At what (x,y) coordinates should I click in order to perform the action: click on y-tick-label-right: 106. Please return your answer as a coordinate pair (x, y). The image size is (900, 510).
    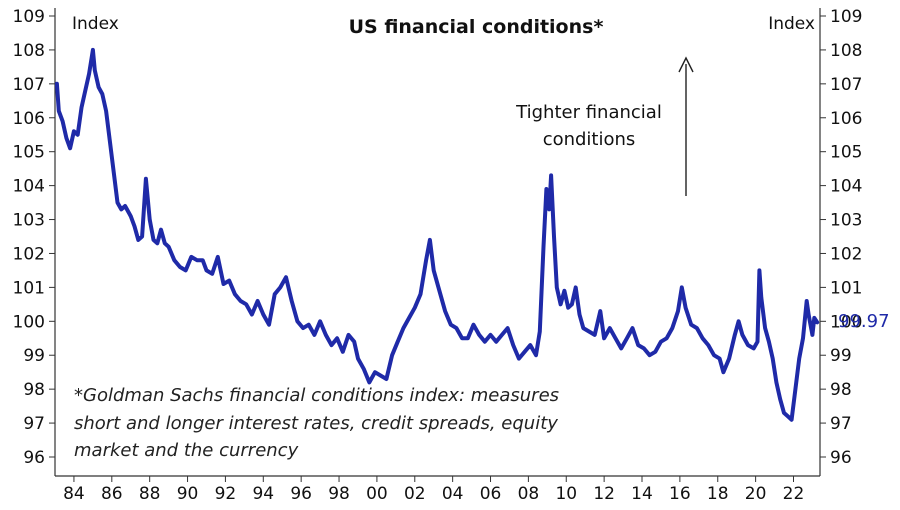
    Looking at the image, I should click on (846, 119).